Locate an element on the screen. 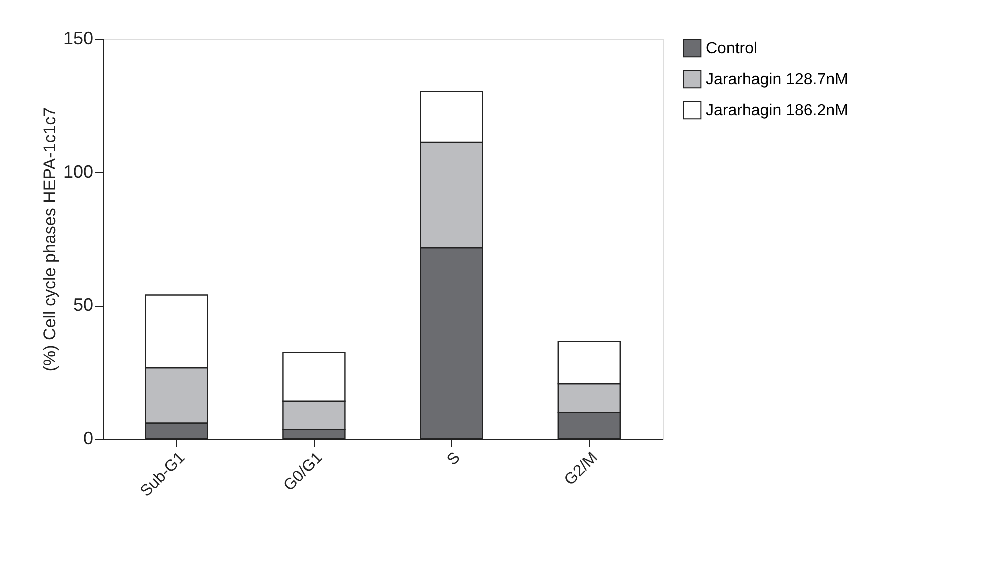  y-tick-label: 50 is located at coordinates (83, 305).